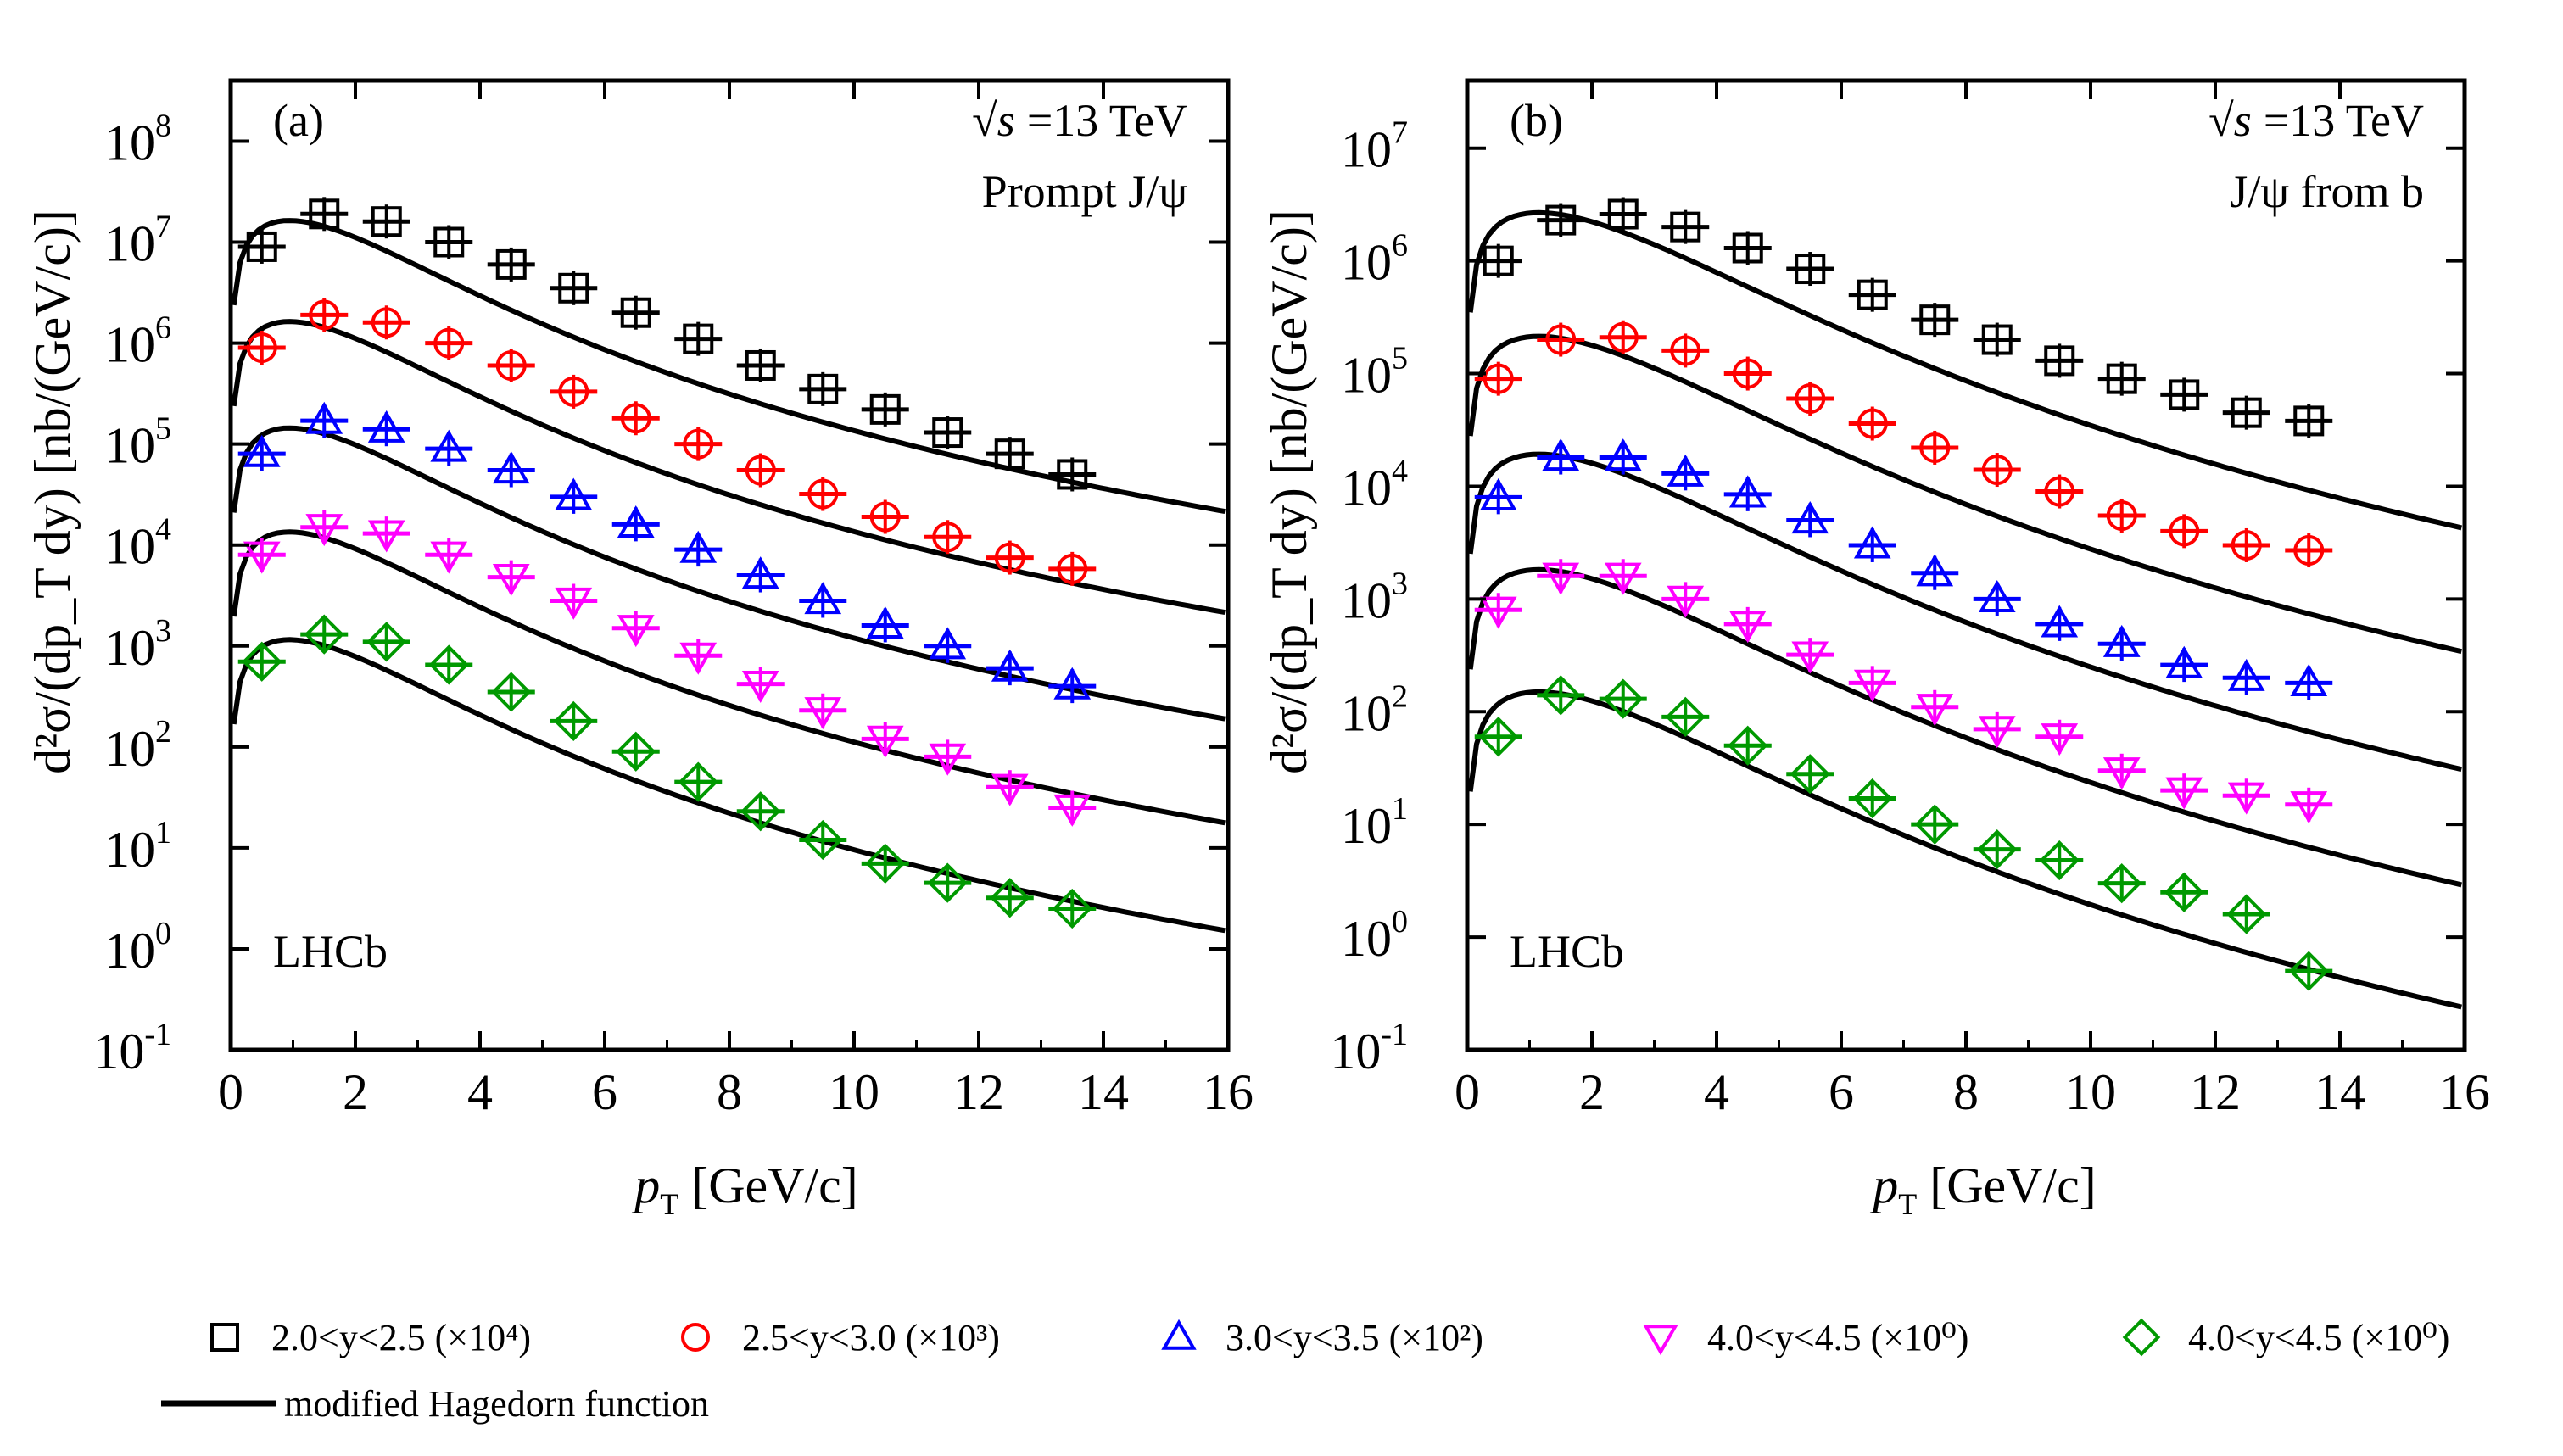 This screenshot has height=1456, width=2563. What do you see at coordinates (137, 139) in the screenshot?
I see `y-tick-label: 10⁸` at bounding box center [137, 139].